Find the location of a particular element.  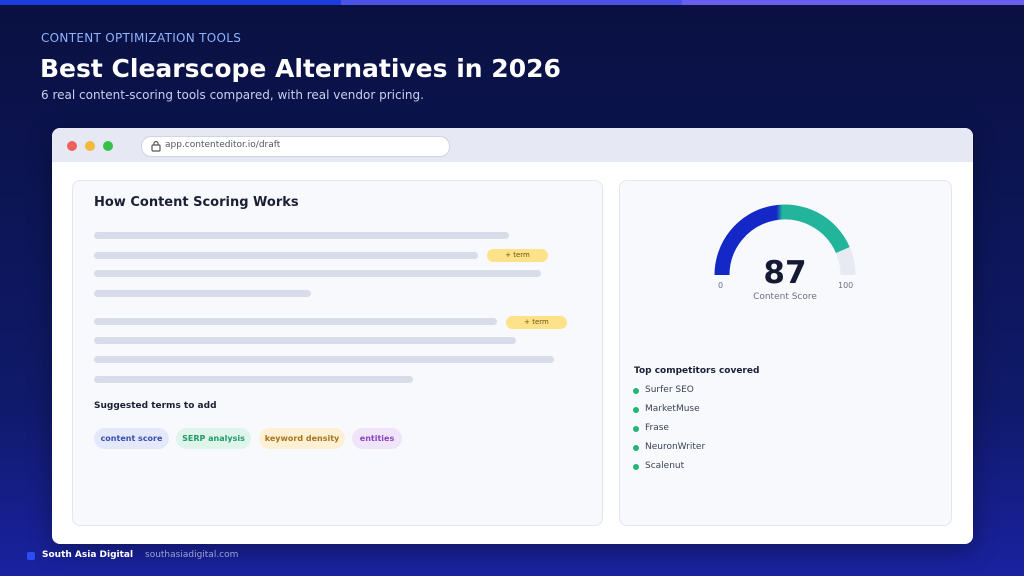

gauge-value: 87 is located at coordinates (785, 273).